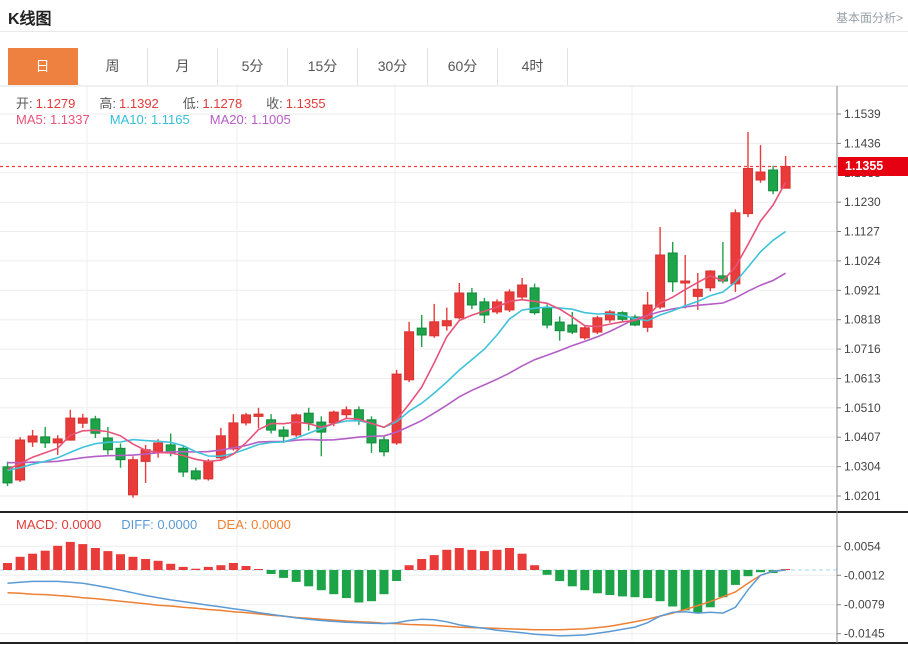 The image size is (908, 645). I want to click on svg-text: 1.1436, so click(862, 143).